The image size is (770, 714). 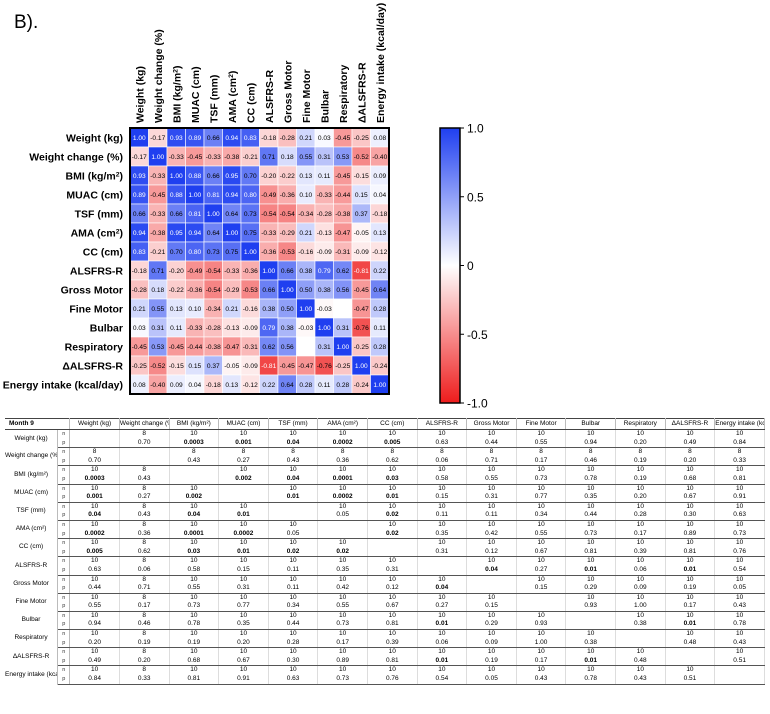 What do you see at coordinates (32, 475) in the screenshot?
I see `table-row-label: BMI (kg/m²)` at bounding box center [32, 475].